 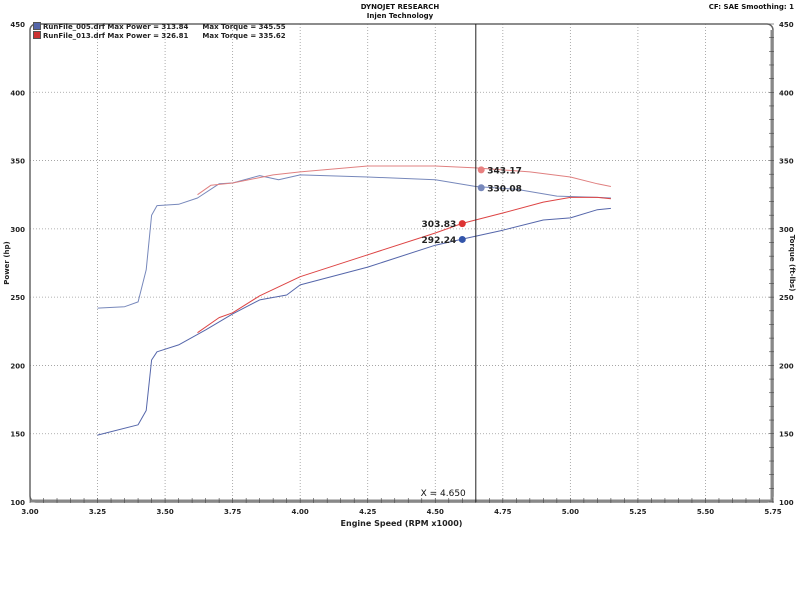 What do you see at coordinates (17, 298) in the screenshot?
I see `y-tick-label: 250` at bounding box center [17, 298].